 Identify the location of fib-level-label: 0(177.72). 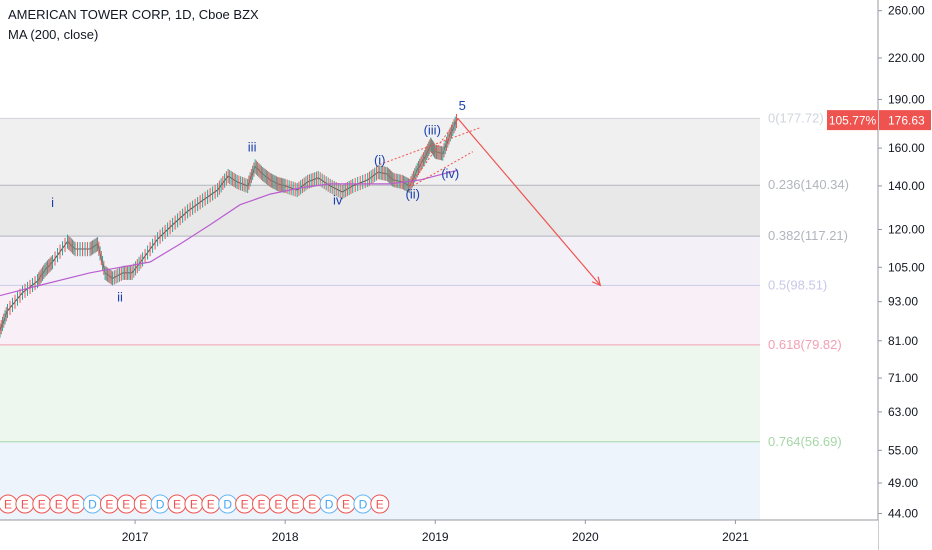
(796, 117).